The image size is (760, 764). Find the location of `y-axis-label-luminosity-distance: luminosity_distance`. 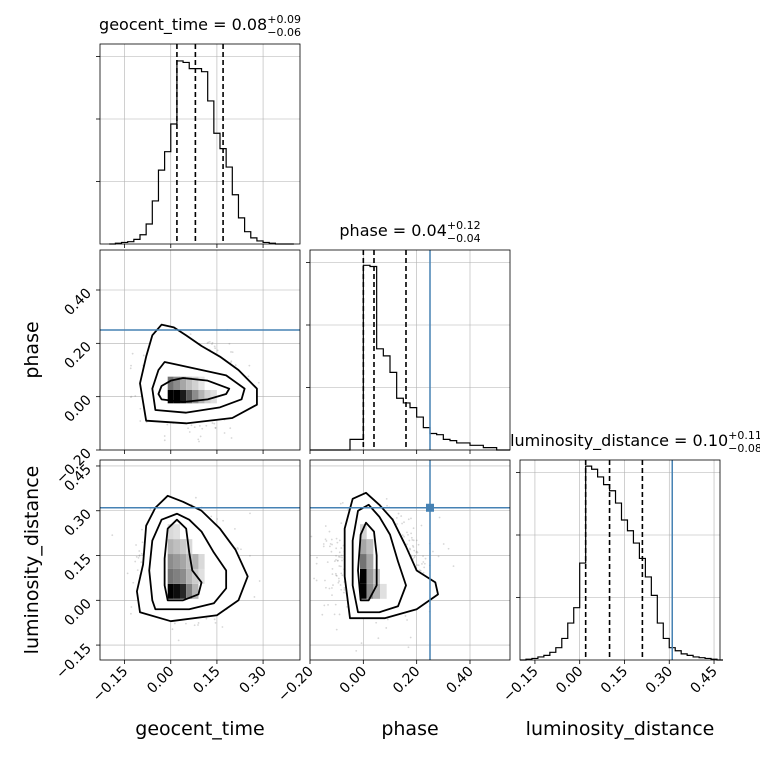

y-axis-label-luminosity-distance: luminosity_distance is located at coordinates (32, 560).